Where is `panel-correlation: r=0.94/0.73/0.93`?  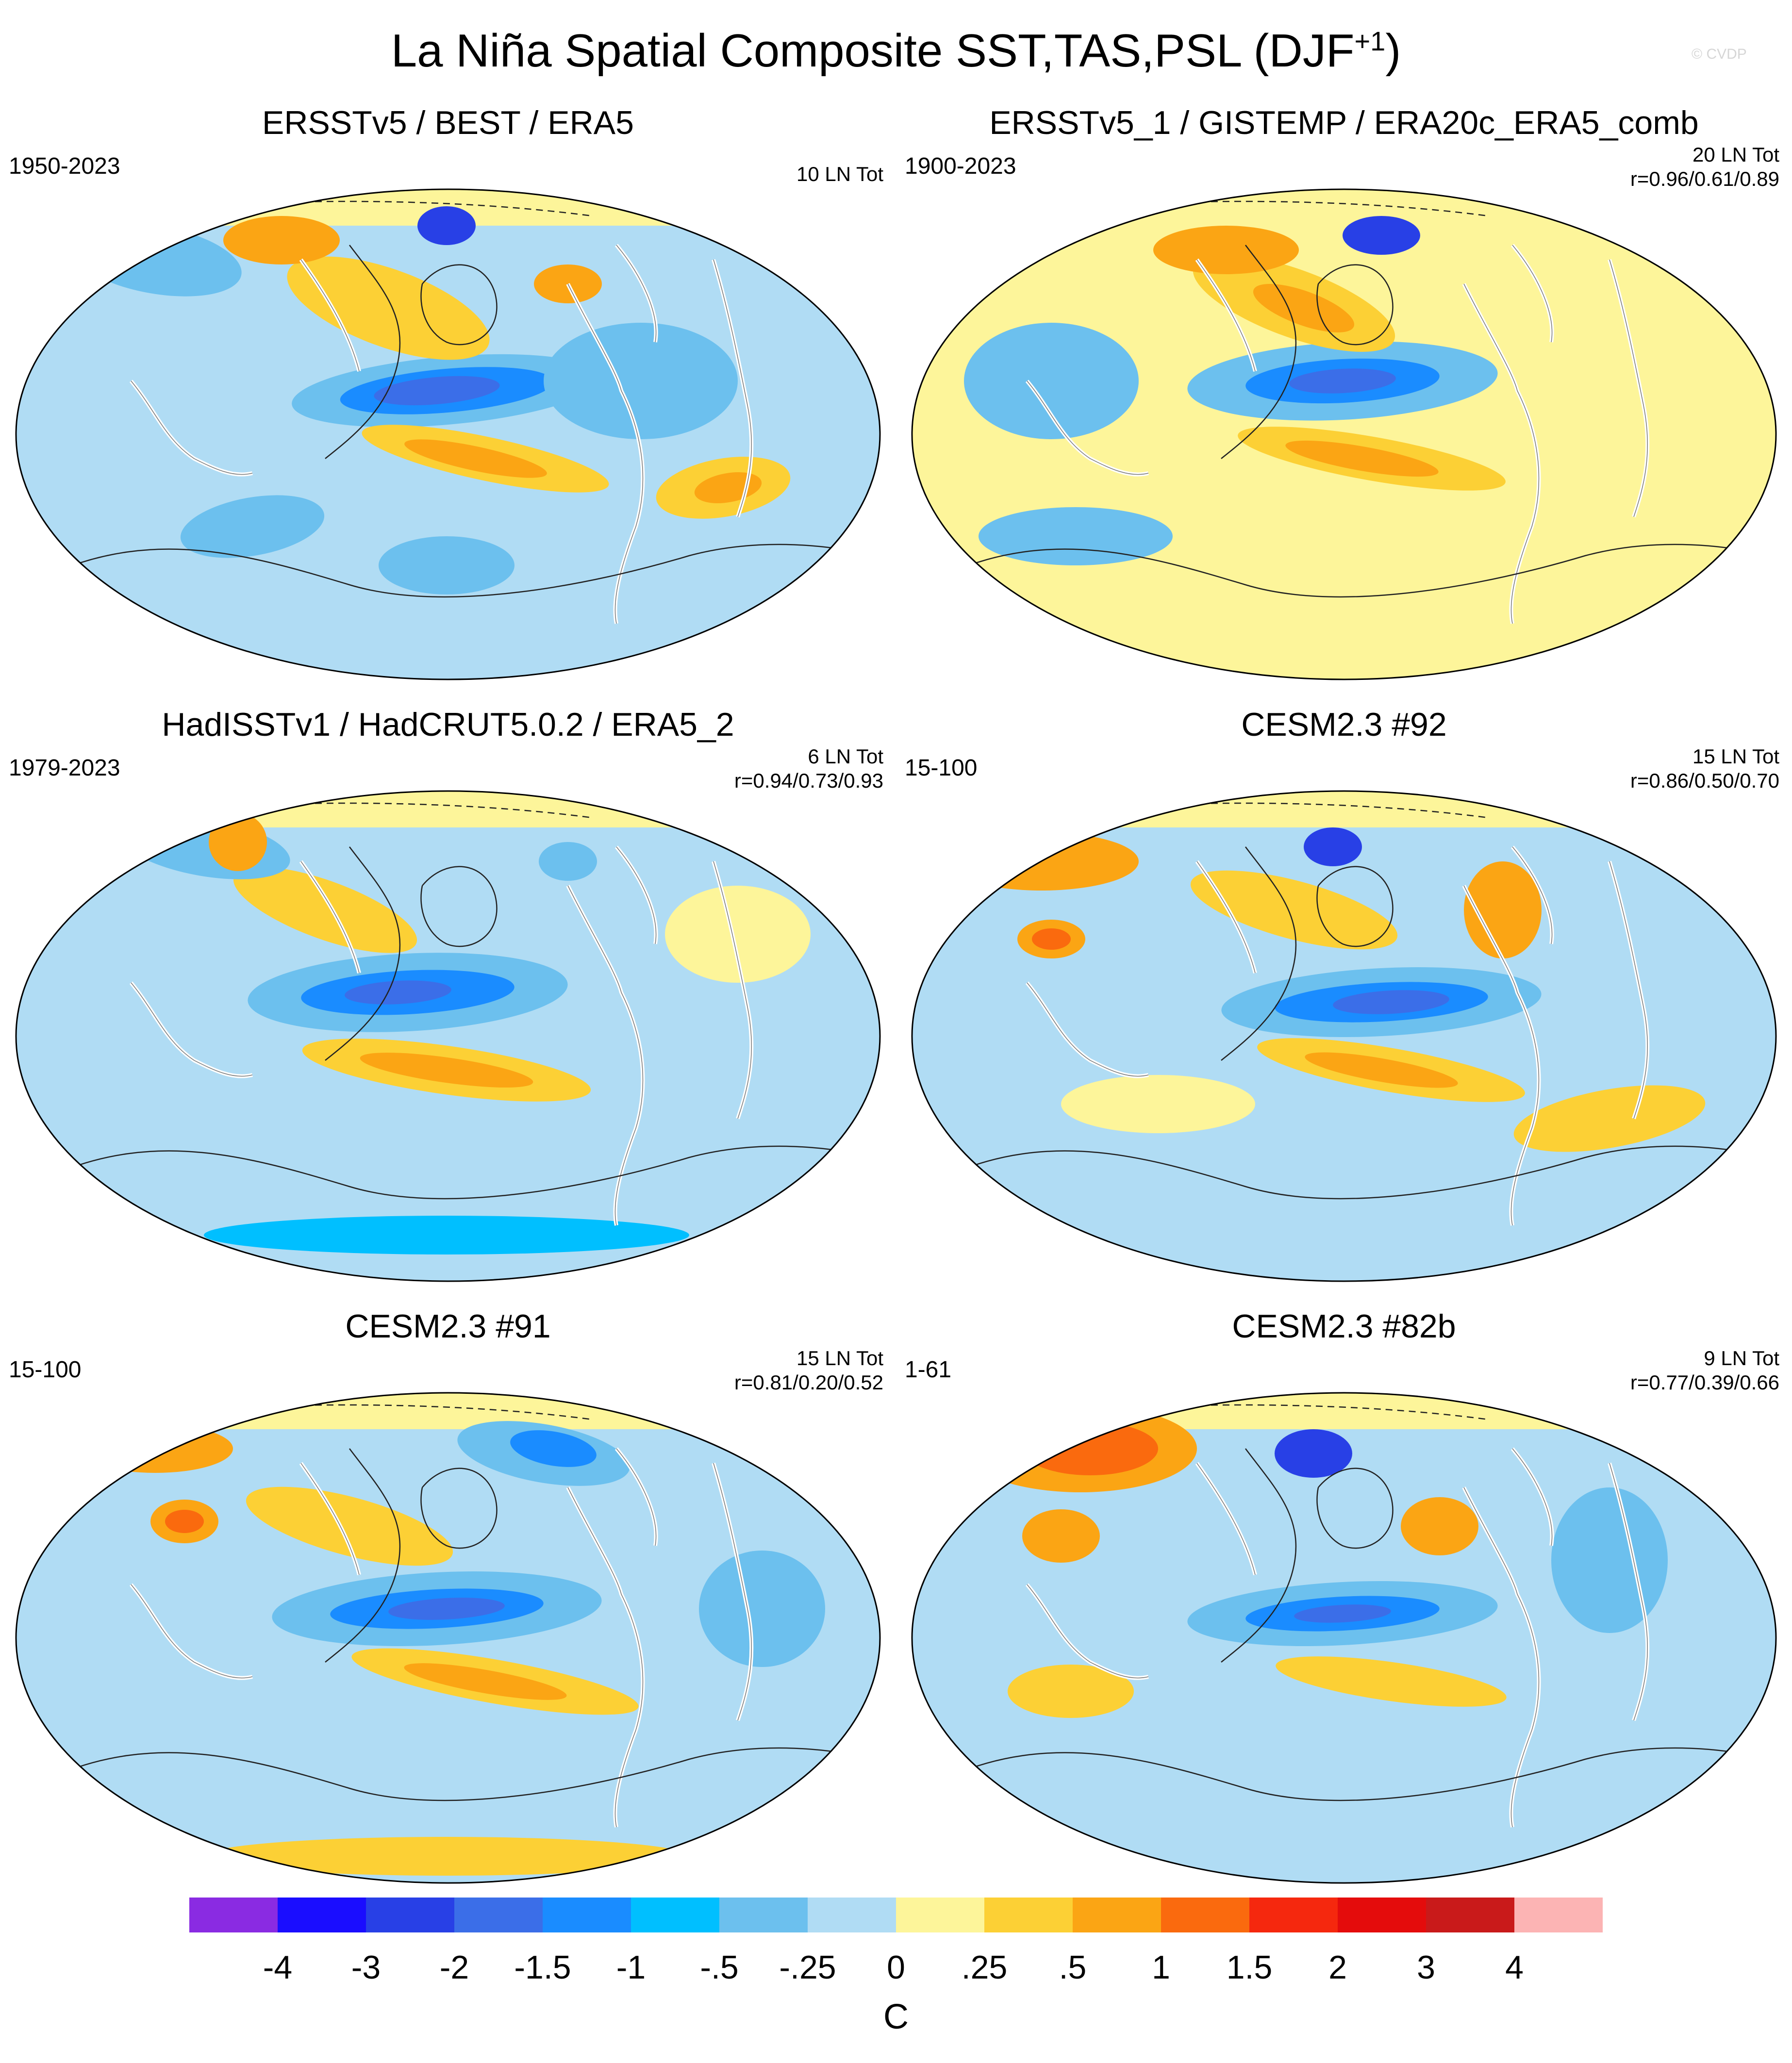 panel-correlation: r=0.94/0.73/0.93 is located at coordinates (808, 780).